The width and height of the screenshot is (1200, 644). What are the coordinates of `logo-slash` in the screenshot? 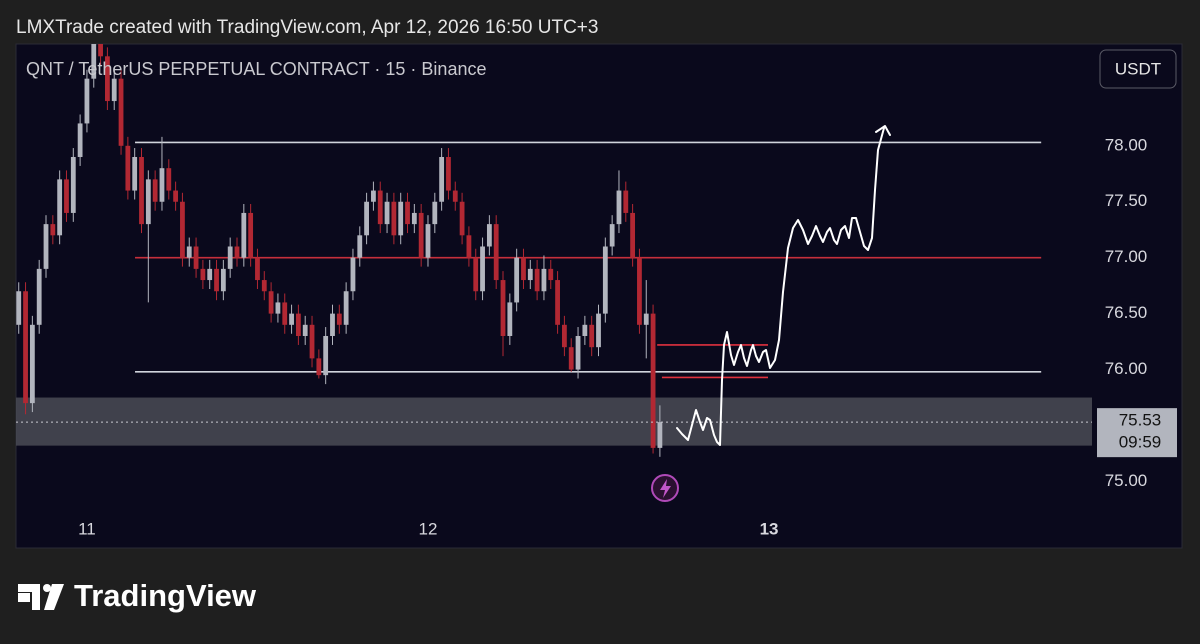 It's located at (54, 597).